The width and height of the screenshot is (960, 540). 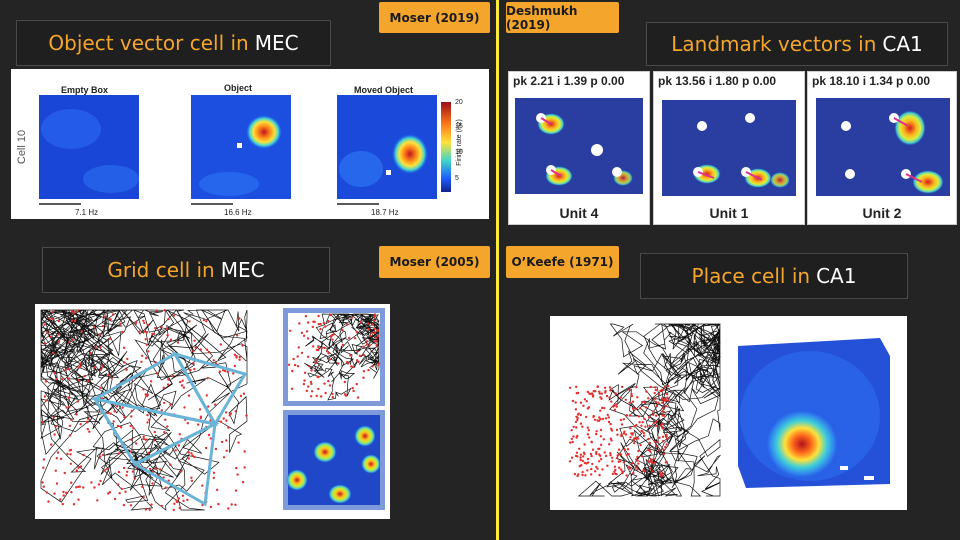 I want to click on unit-header: pk 18.10 i 1.34 p 0.00, so click(x=871, y=81).